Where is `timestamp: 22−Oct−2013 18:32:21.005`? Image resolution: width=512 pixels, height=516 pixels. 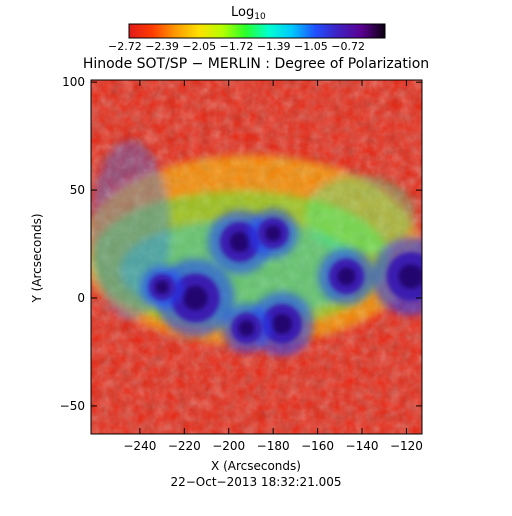
timestamp: 22−Oct−2013 18:32:21.005 is located at coordinates (256, 482).